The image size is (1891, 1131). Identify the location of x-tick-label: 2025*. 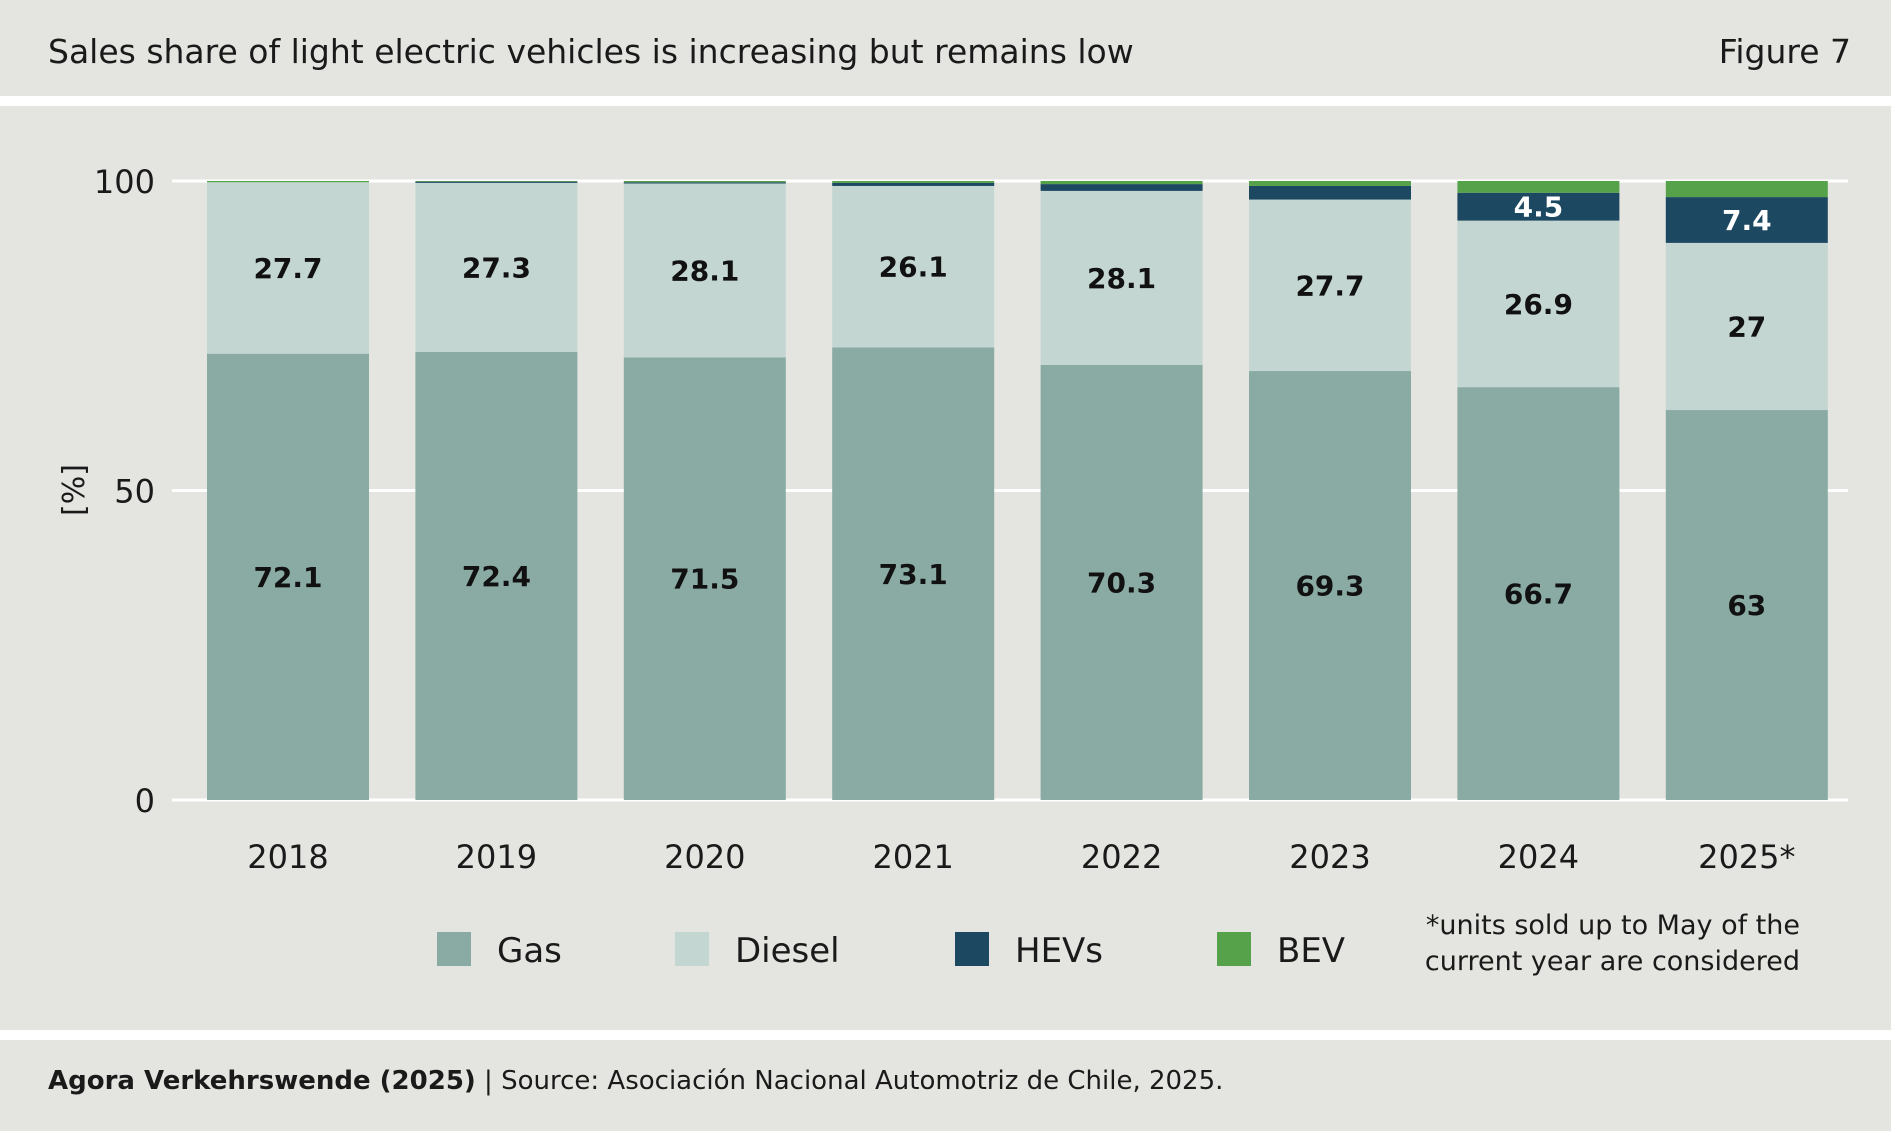
(1746, 857).